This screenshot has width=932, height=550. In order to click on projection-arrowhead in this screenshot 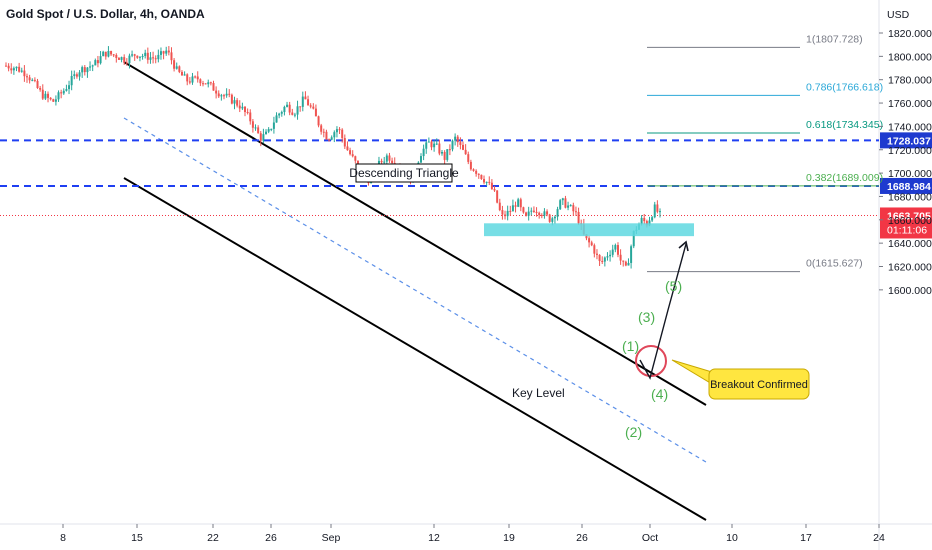, I will do `click(683, 246)`.